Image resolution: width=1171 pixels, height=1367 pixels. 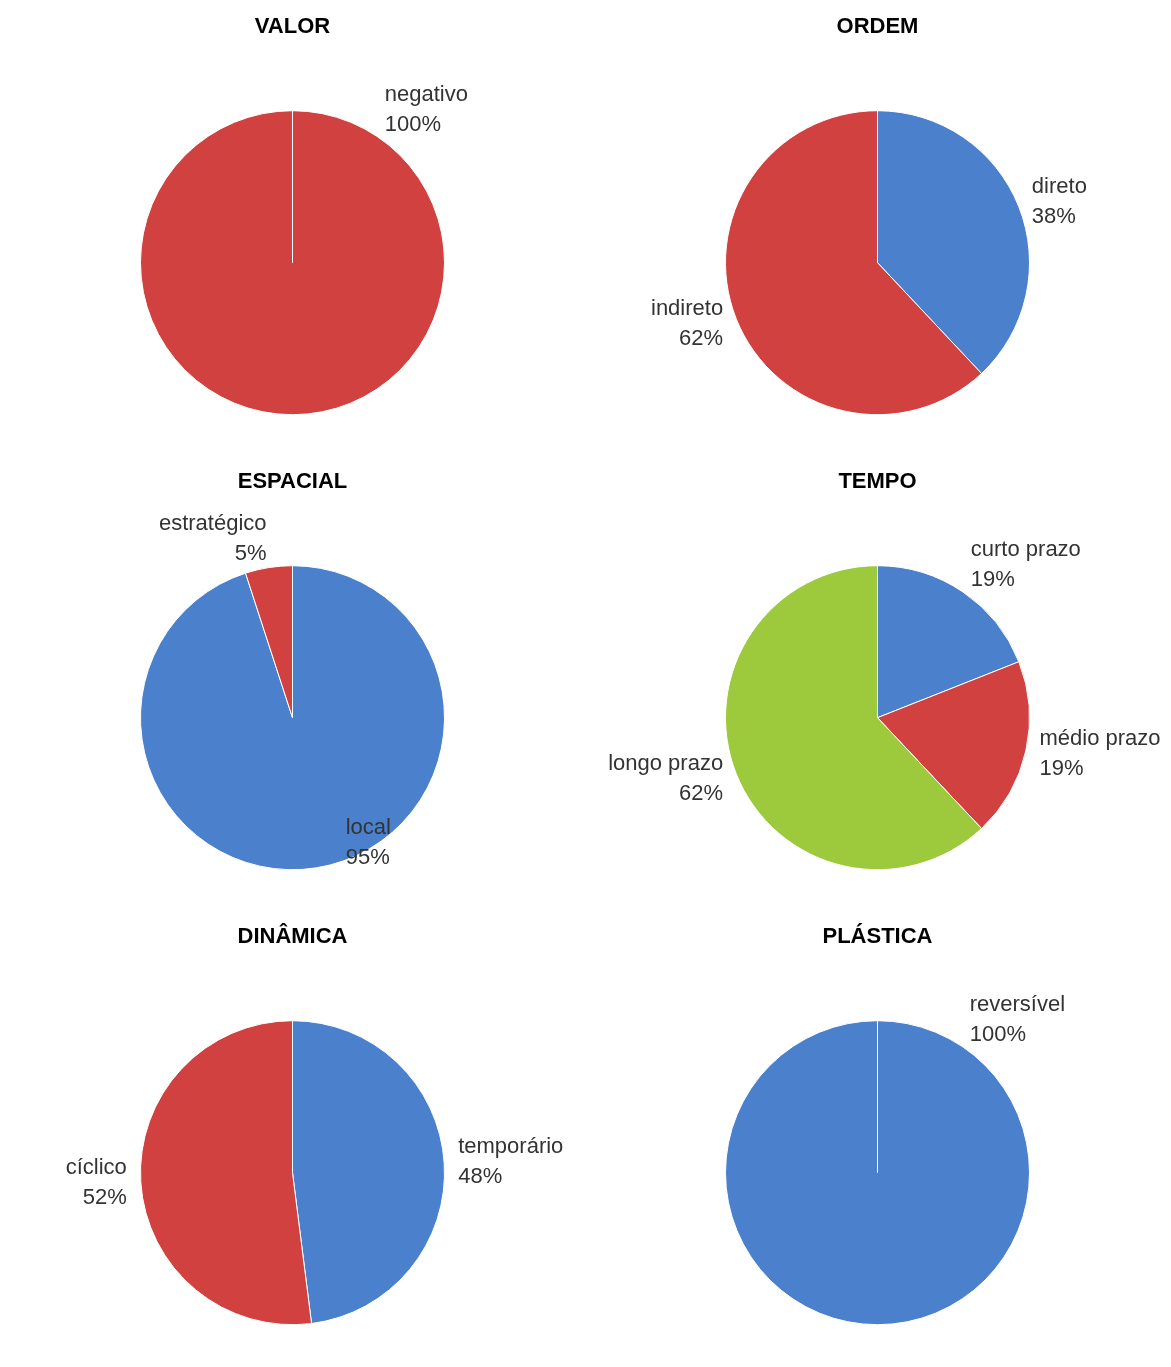 I want to click on data-label: 38%, so click(x=1053, y=215).